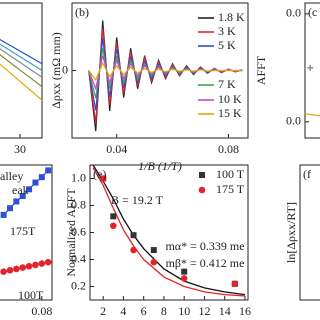 Image resolution: width=320 pixels, height=320 pixels. What do you see at coordinates (78, 204) in the screenshot?
I see `y-tick-label: 0.8` at bounding box center [78, 204].